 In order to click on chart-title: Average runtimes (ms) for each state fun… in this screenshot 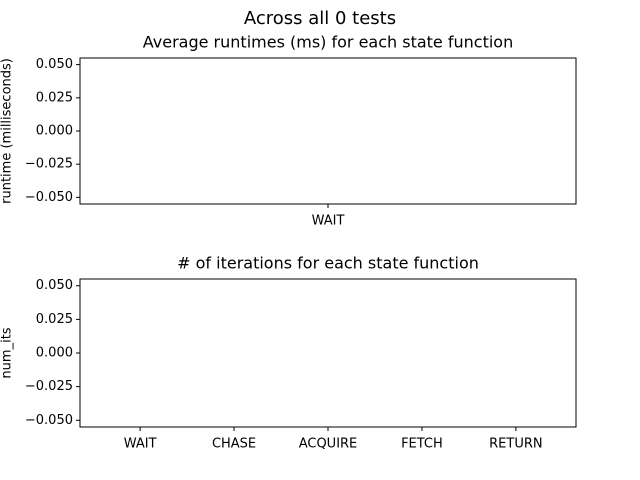, I will do `click(328, 42)`.